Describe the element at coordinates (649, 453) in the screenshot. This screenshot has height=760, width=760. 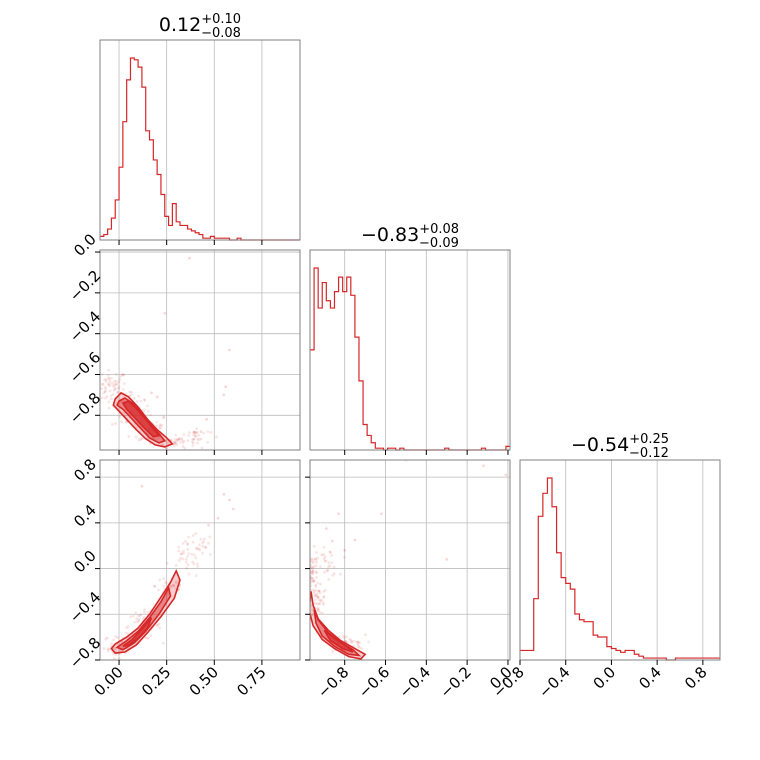
I see `title-minus: −0.12` at that location.